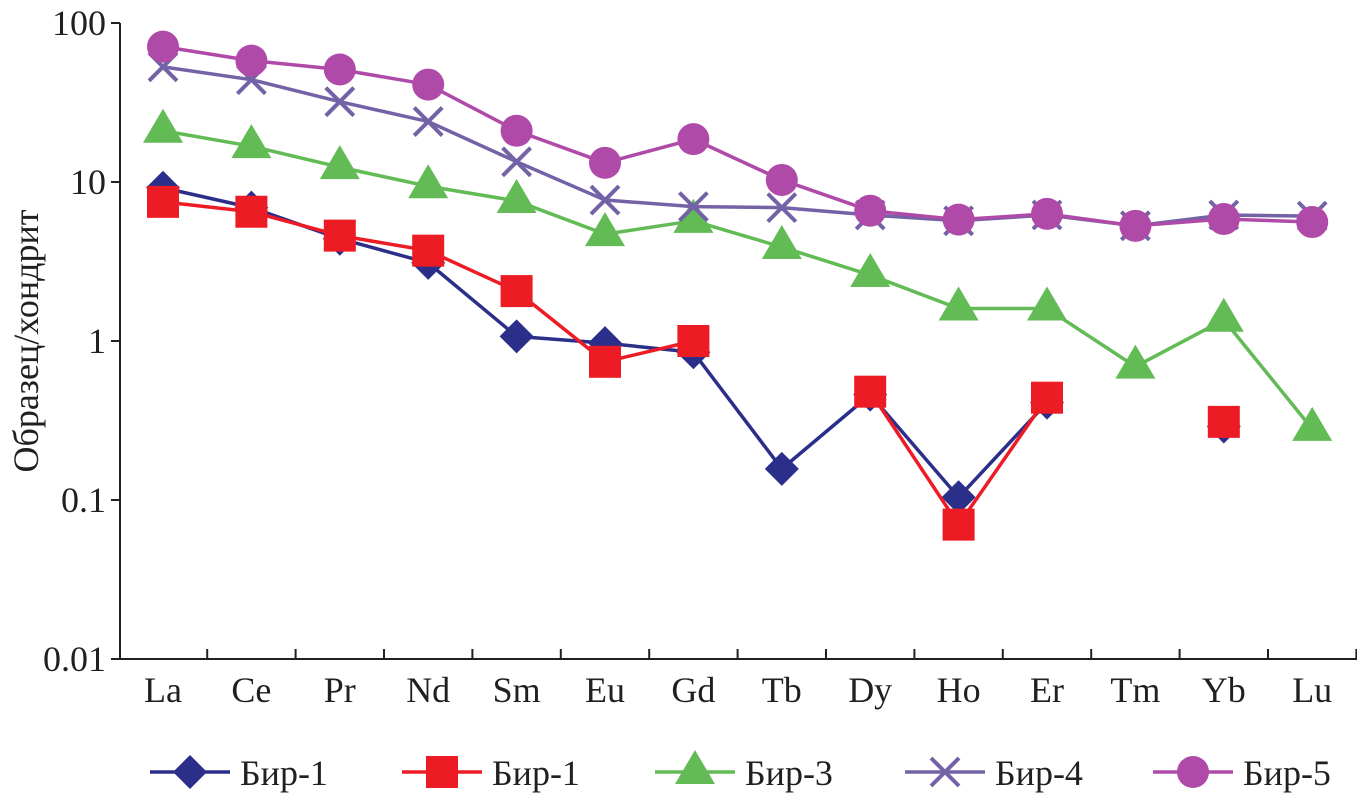  Describe the element at coordinates (97, 341) in the screenshot. I see `y-tick-label: 1` at that location.